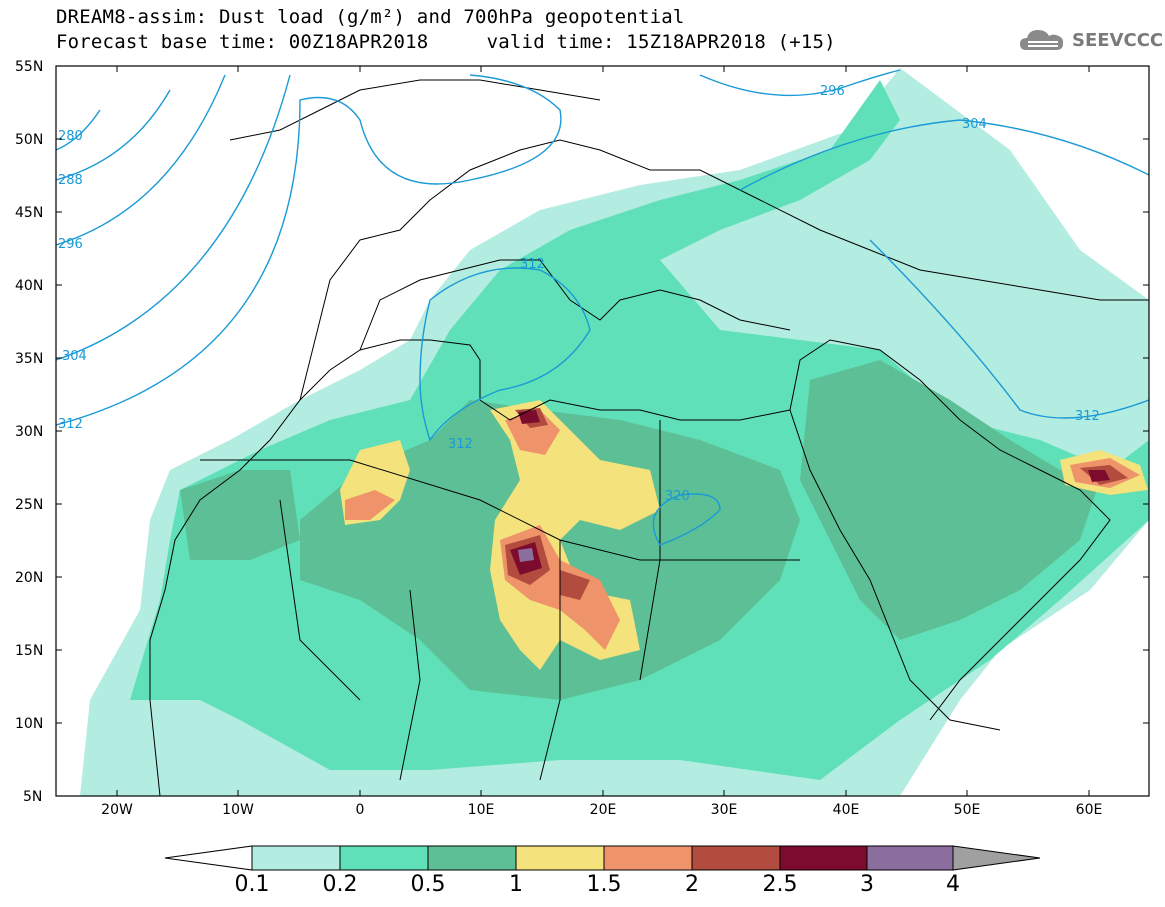 The image size is (1165, 907). What do you see at coordinates (29, 724) in the screenshot?
I see `lat-label: 10N` at bounding box center [29, 724].